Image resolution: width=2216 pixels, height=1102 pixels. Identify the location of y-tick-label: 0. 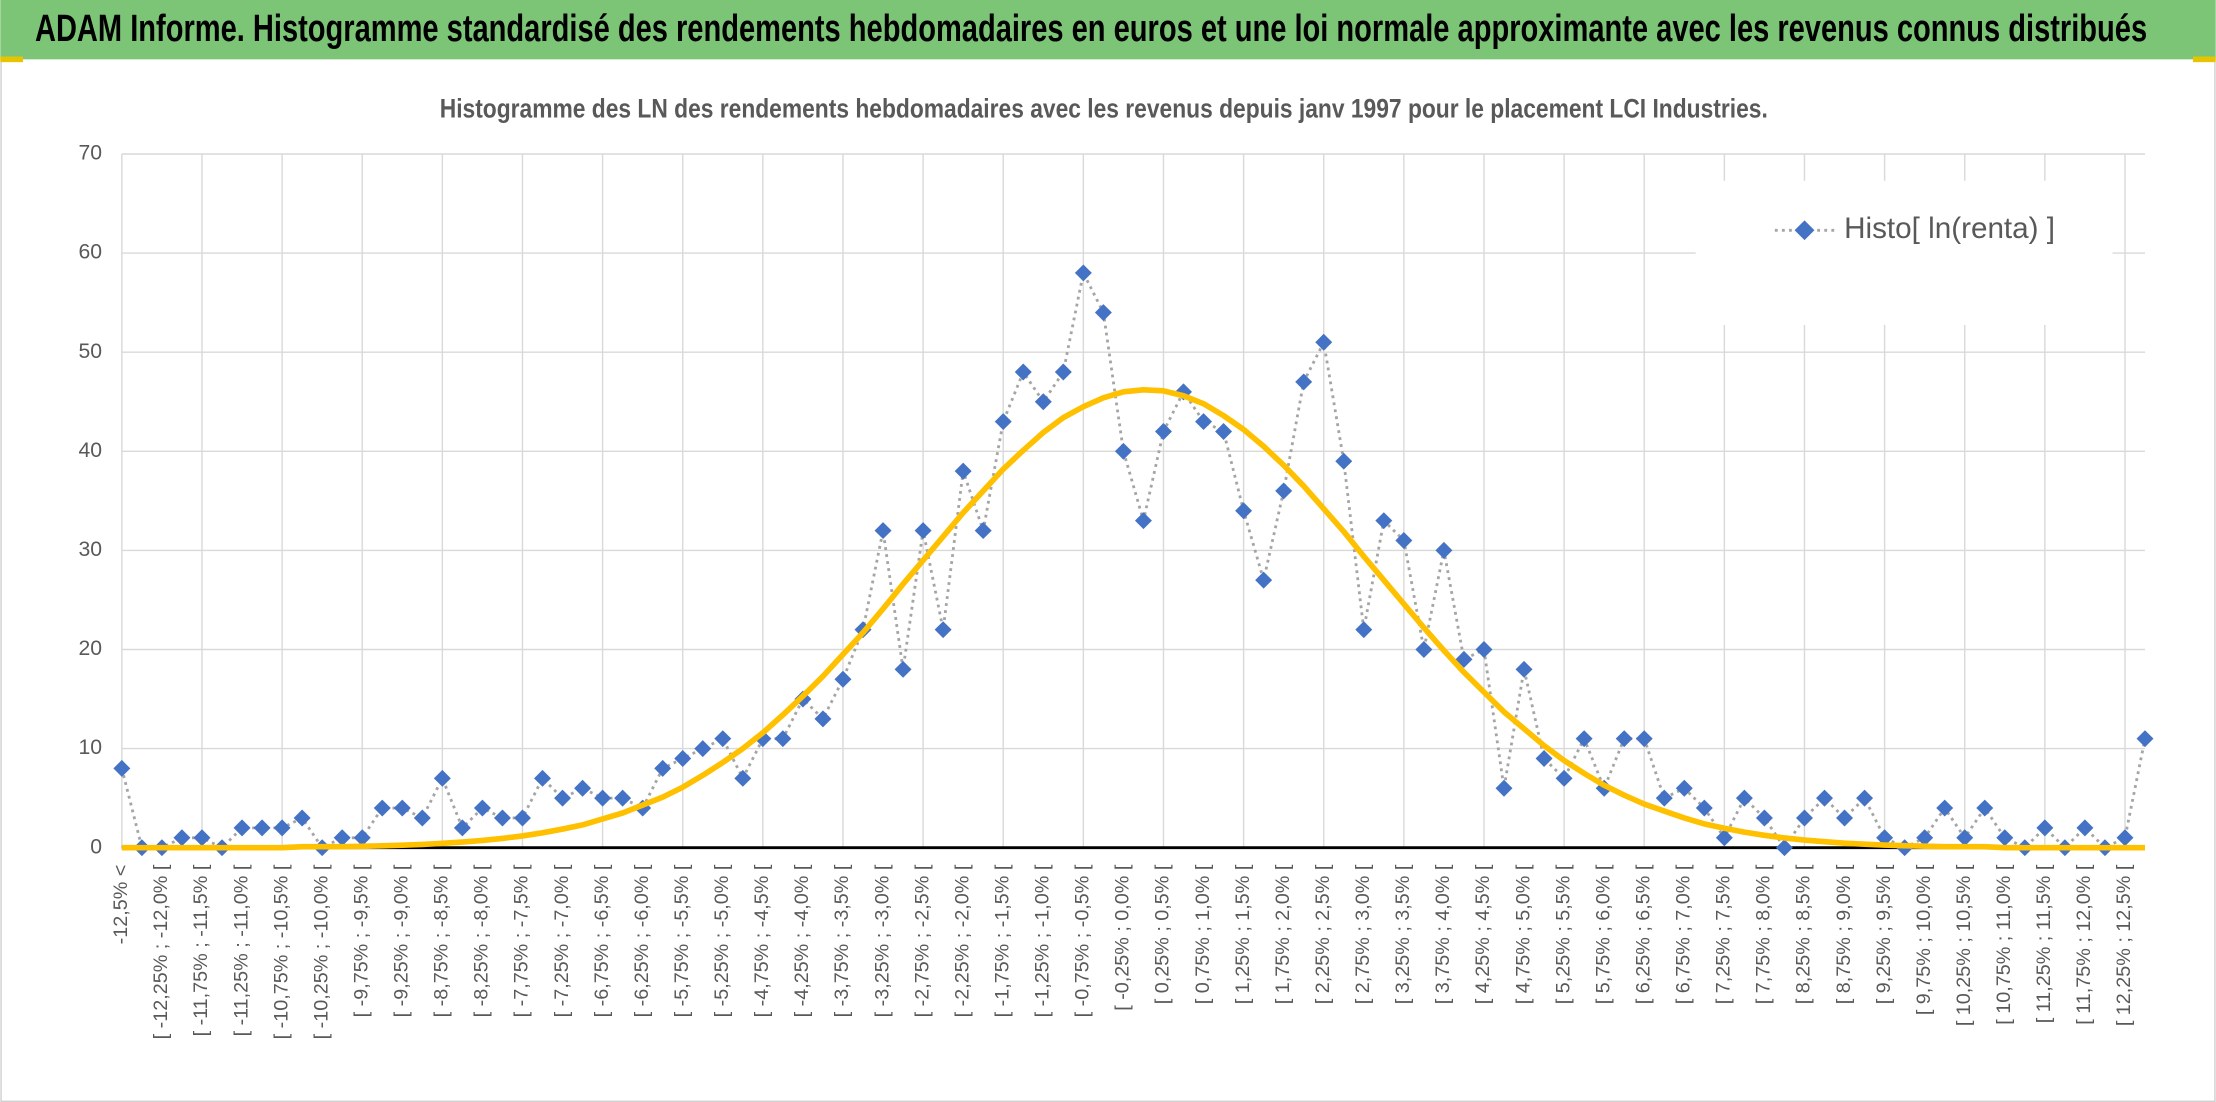
(96, 846).